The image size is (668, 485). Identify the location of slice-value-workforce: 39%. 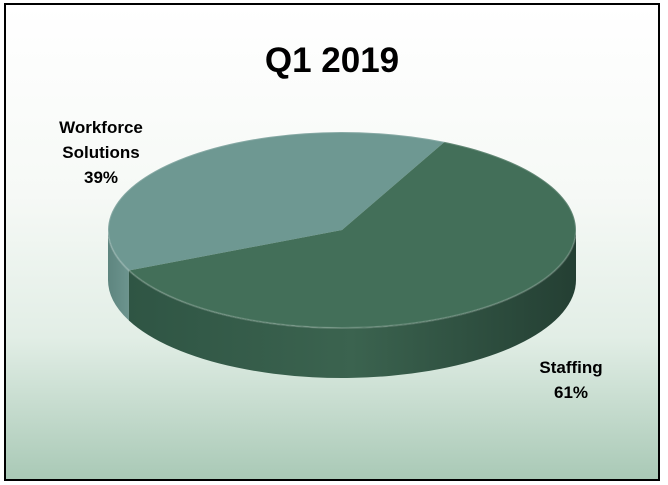
(101, 177).